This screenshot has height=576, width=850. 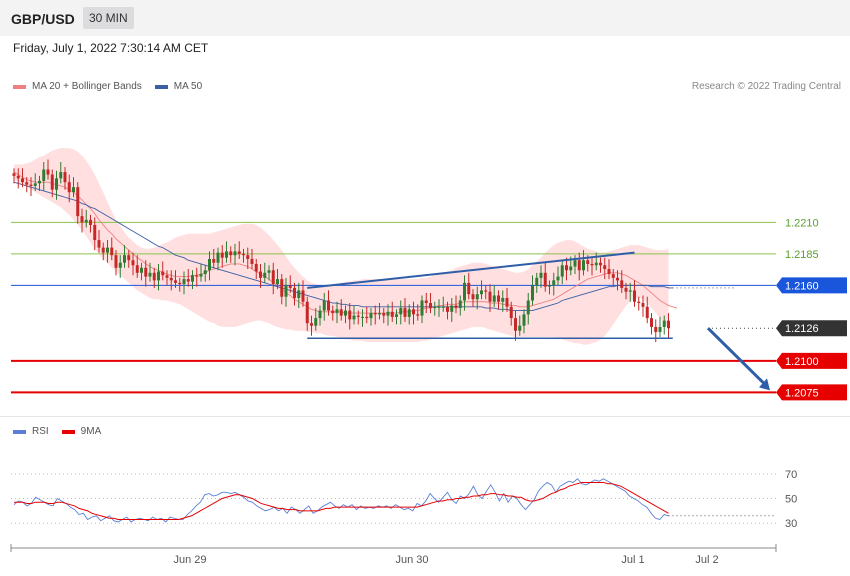 I want to click on price-label-text: 1.2100, so click(x=802, y=362).